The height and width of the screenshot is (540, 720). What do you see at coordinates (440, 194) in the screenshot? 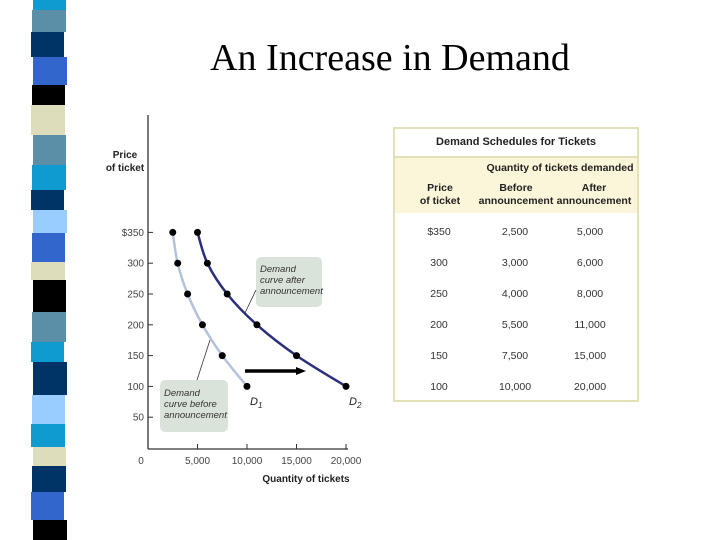
I see `col-header-price: Price of ticket` at bounding box center [440, 194].